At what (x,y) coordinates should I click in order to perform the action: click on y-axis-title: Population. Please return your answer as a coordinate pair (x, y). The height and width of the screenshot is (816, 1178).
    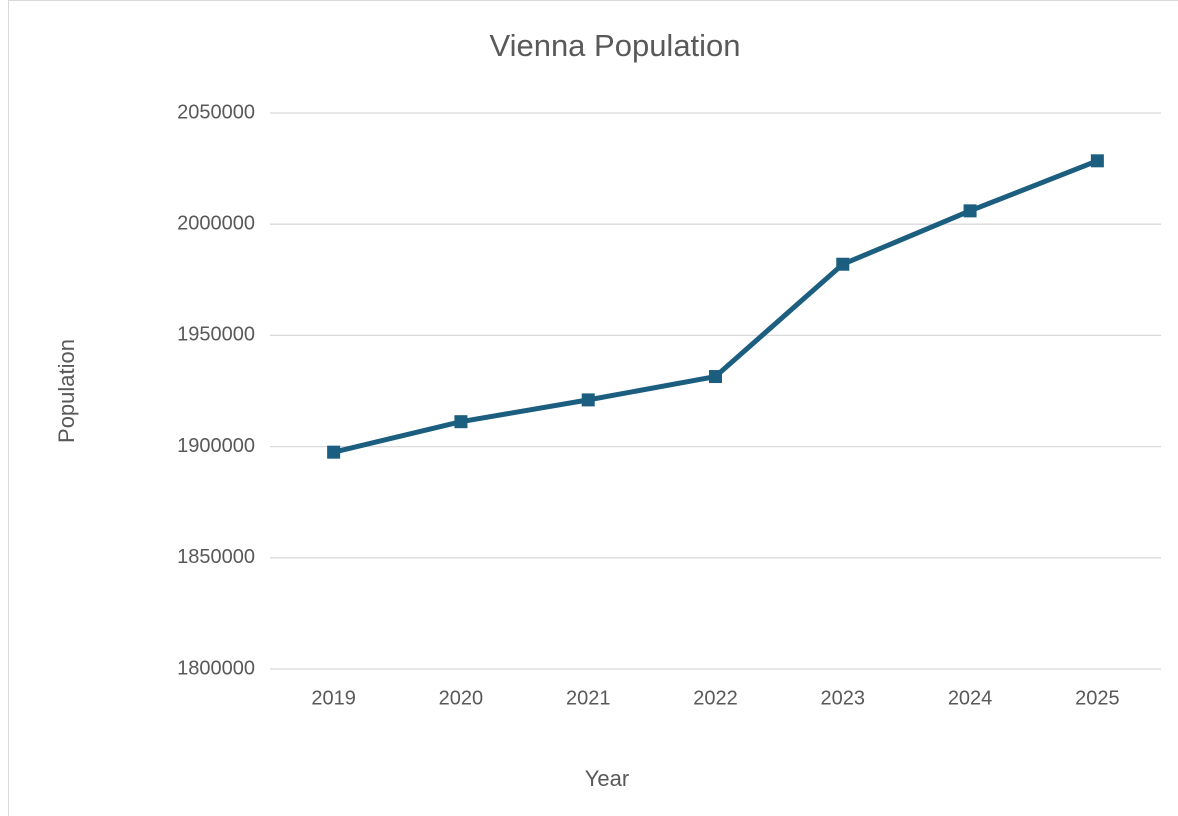
    Looking at the image, I should click on (66, 391).